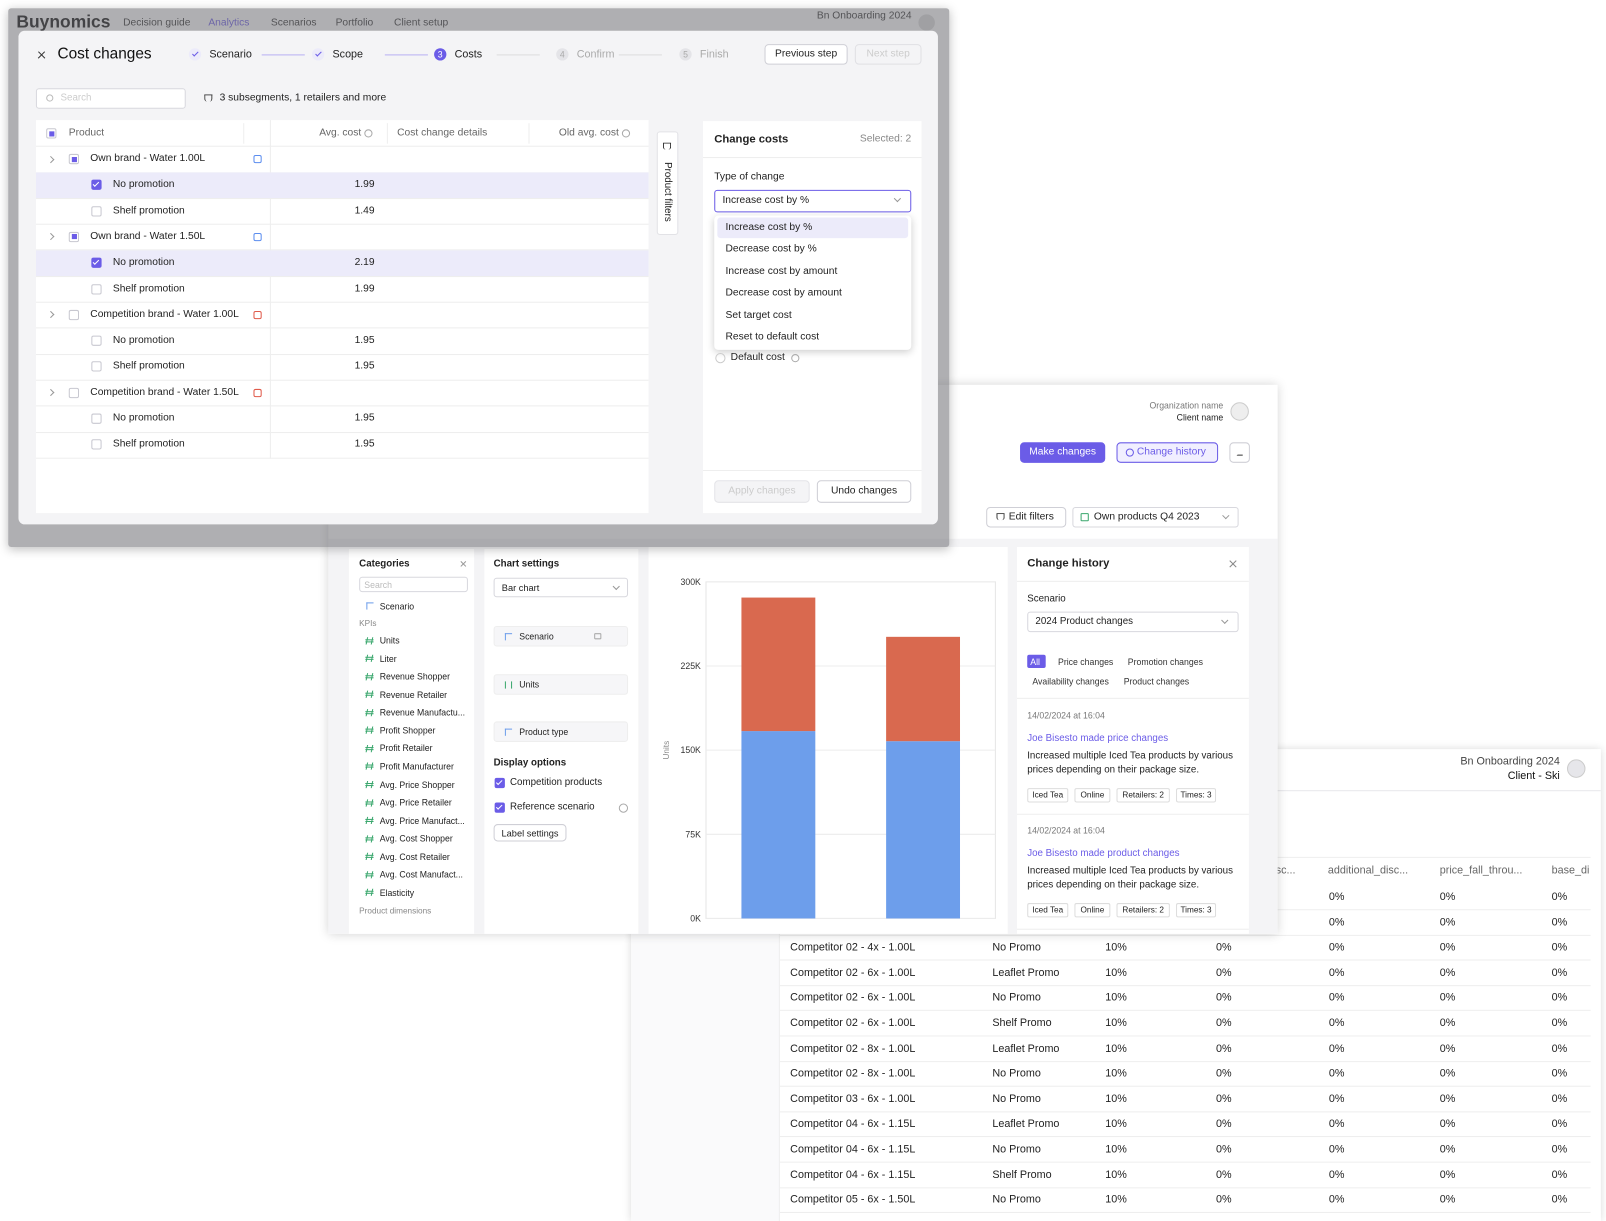  I want to click on kpi-item: Profit Retailer, so click(406, 748).